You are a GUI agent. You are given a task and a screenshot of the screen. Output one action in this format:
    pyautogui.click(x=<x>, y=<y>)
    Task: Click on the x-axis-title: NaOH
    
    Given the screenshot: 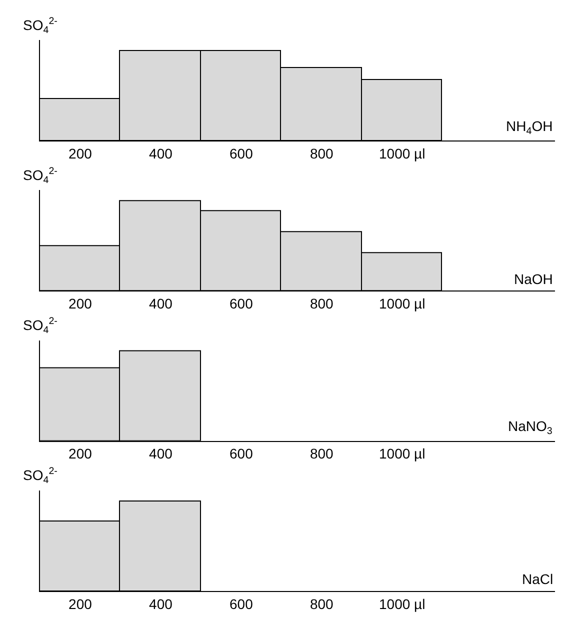 What is the action you would take?
    pyautogui.click(x=533, y=279)
    